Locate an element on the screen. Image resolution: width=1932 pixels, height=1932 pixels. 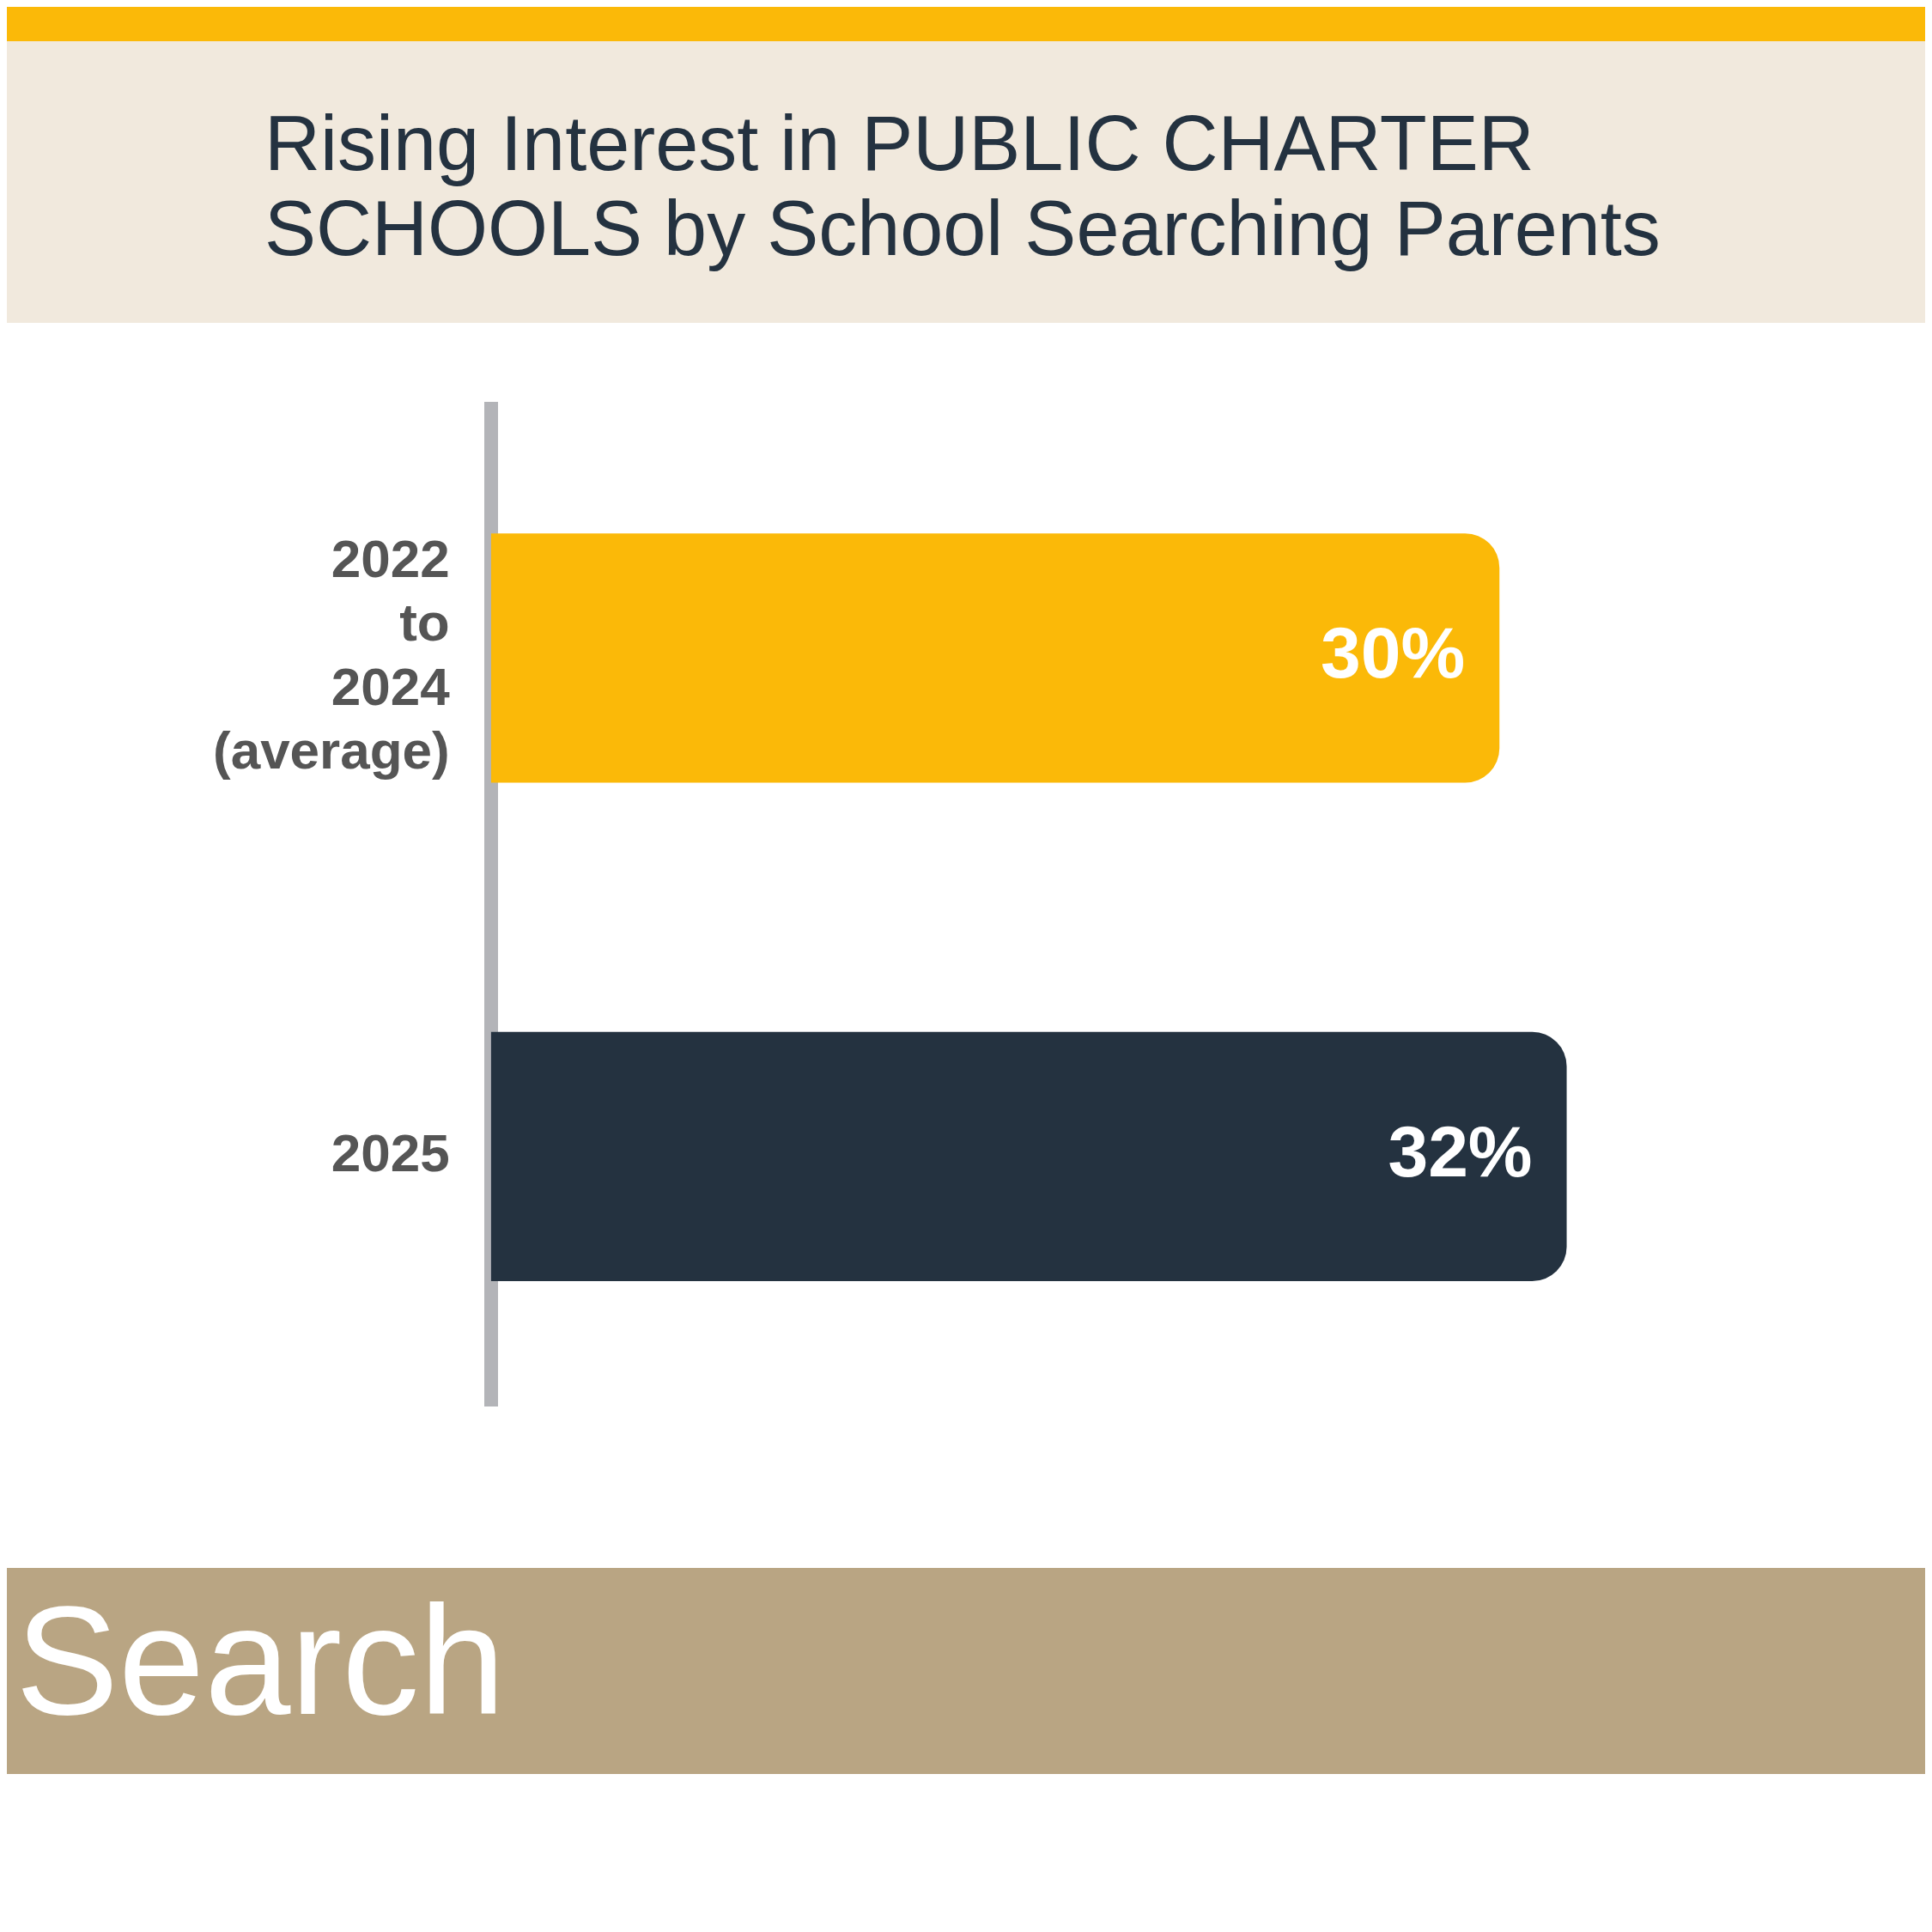
chart-title: Rising Interest in PUBLIC CHARTER SCHOOLS by School Searching Parents is located at coordinates (963, 186).